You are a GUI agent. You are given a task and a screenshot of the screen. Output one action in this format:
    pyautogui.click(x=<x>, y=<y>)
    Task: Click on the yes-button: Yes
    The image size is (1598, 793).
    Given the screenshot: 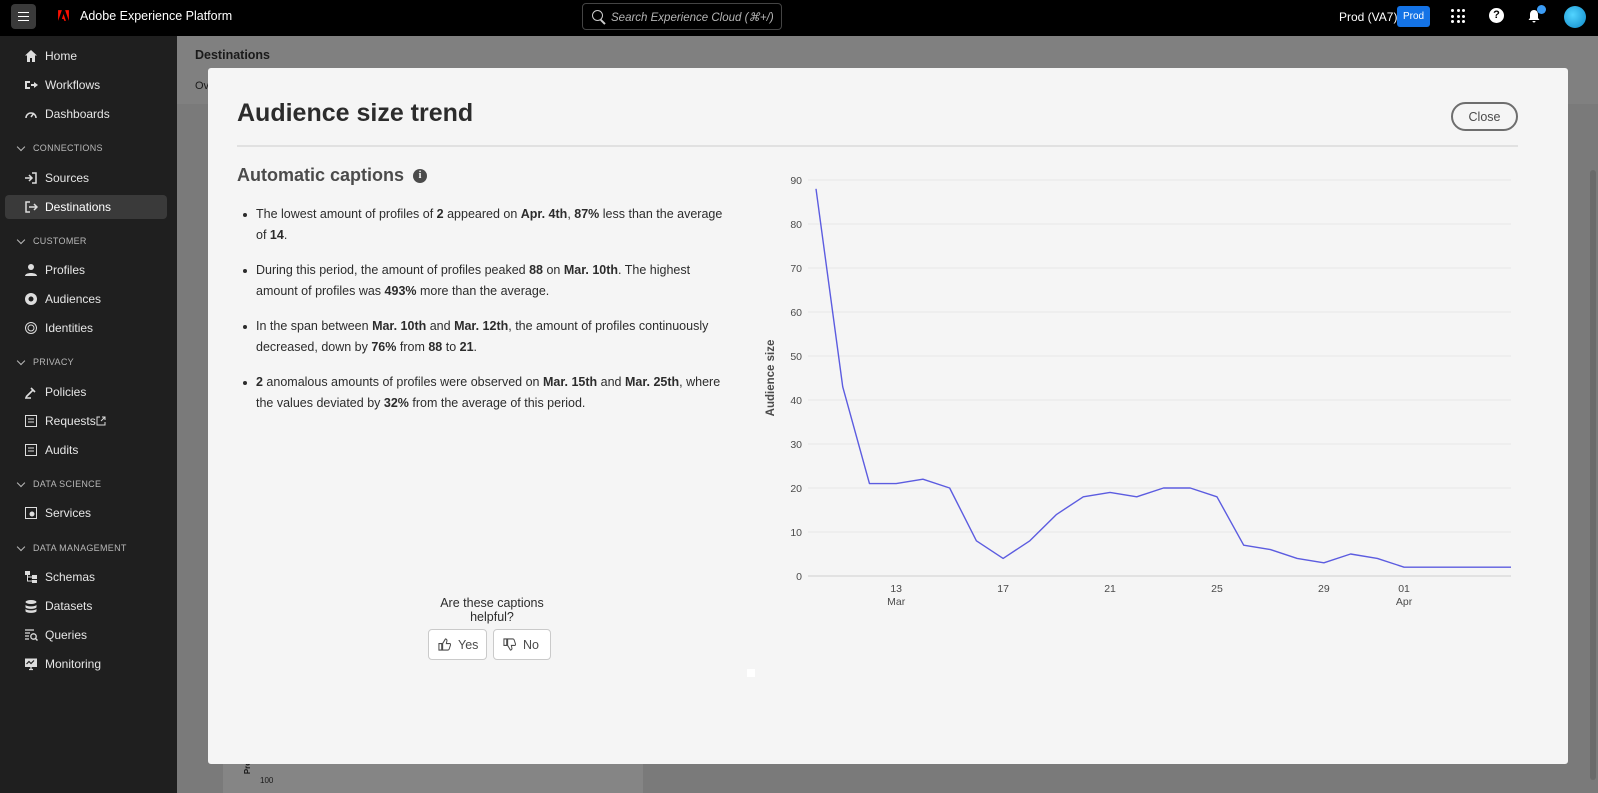 What is the action you would take?
    pyautogui.click(x=457, y=644)
    